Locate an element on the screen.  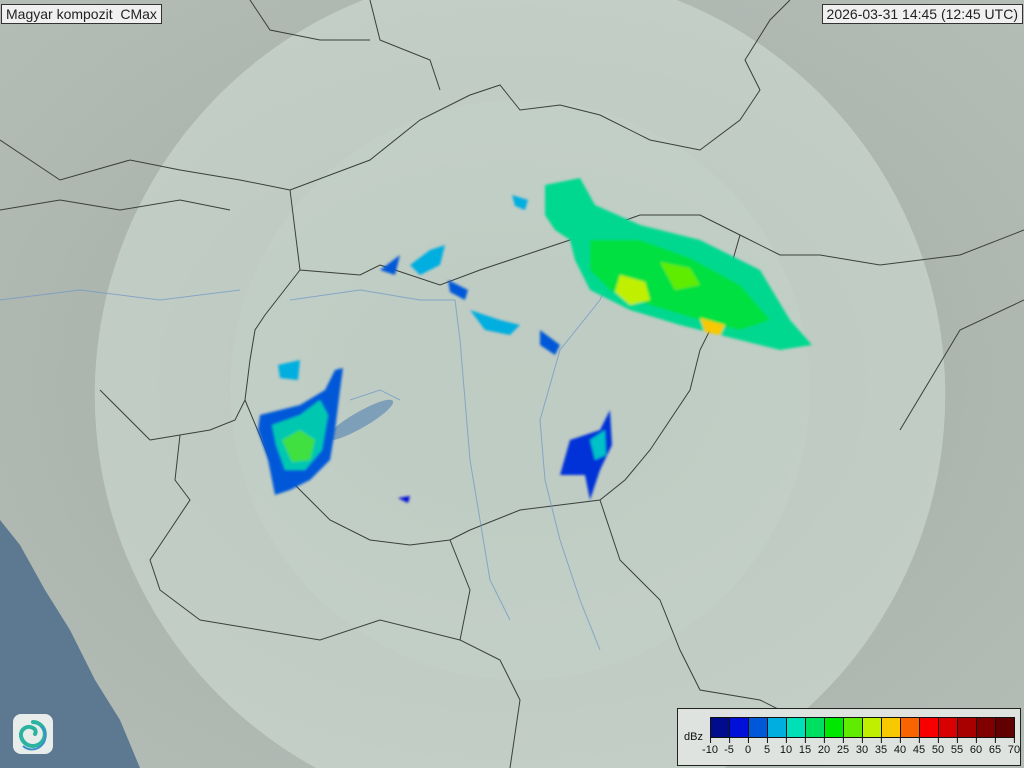
legend-tick: 45 is located at coordinates (919, 747).